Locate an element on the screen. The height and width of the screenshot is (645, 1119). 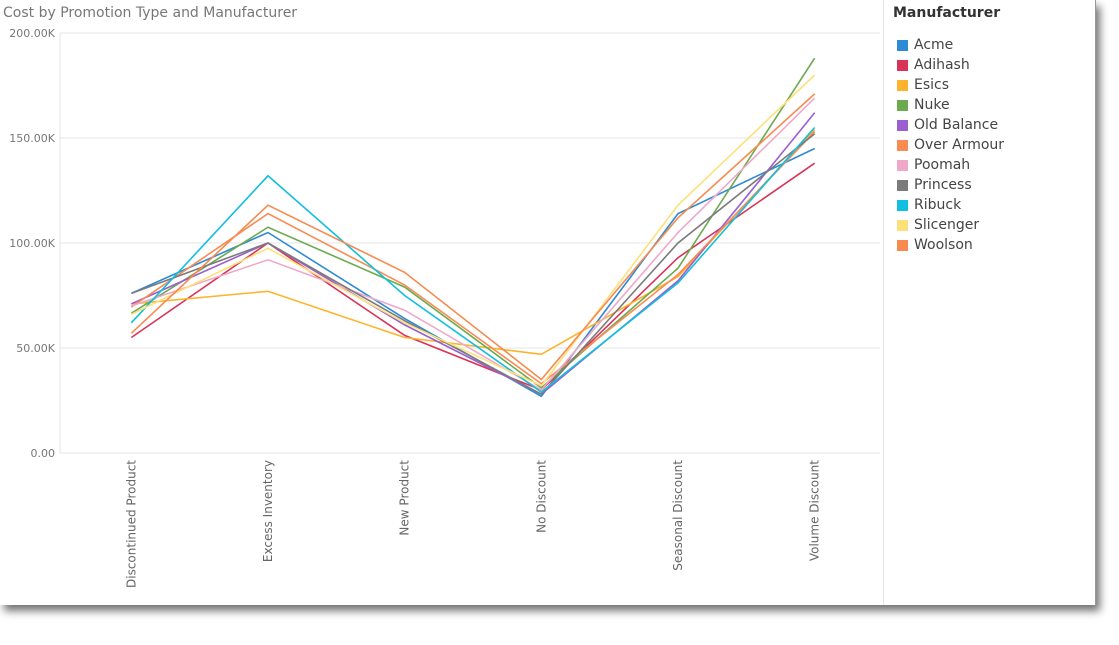
legend-item: Princess is located at coordinates (948, 185).